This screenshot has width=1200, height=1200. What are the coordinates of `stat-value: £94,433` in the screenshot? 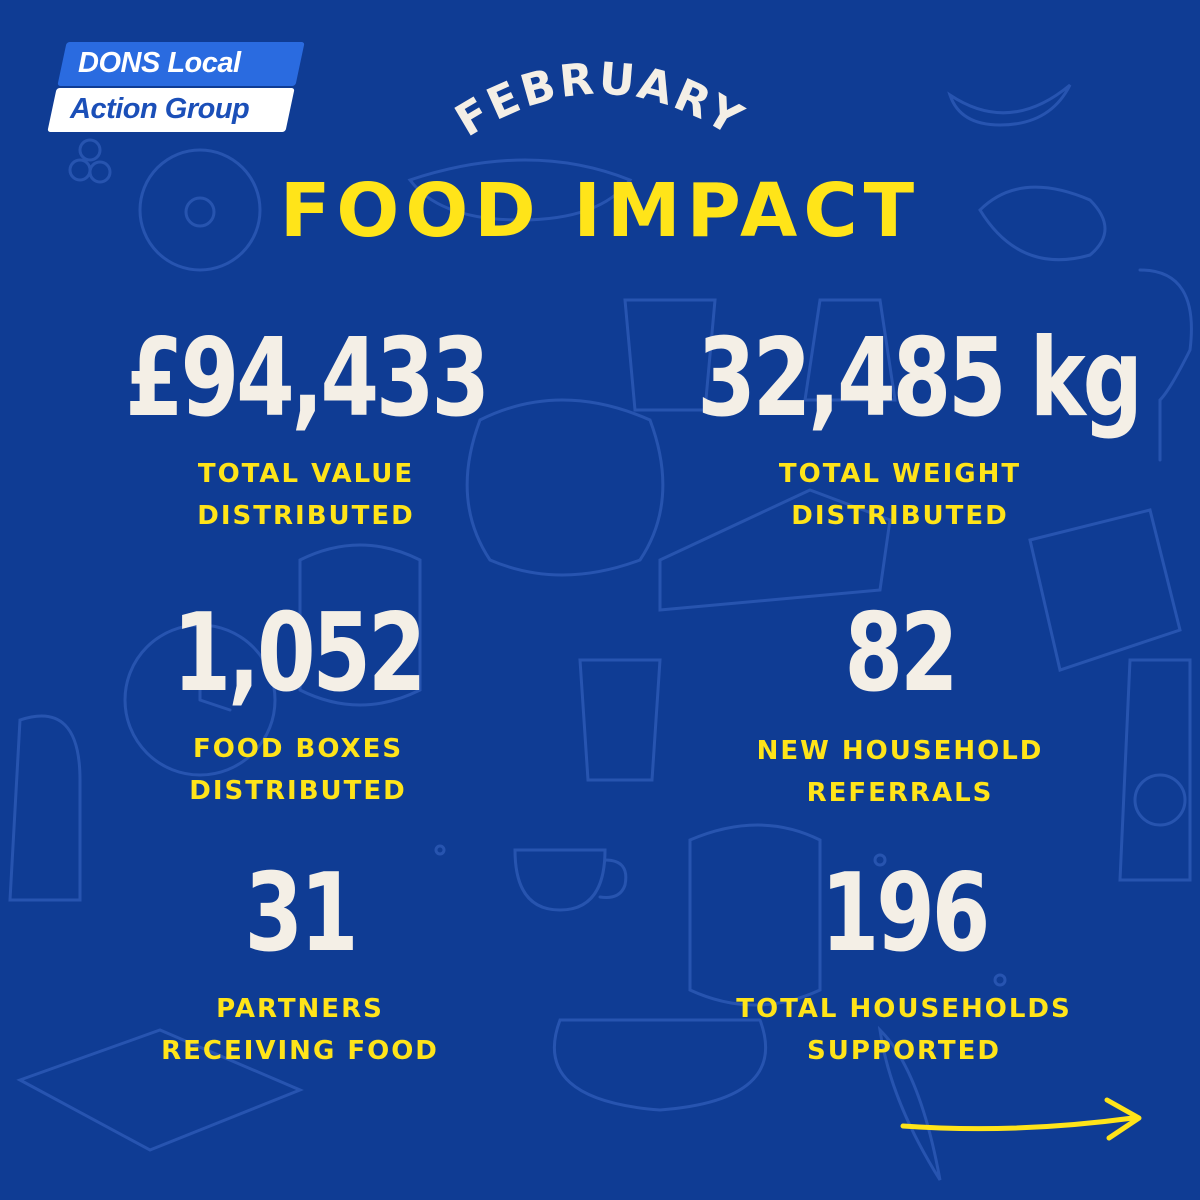 It's located at (307, 378).